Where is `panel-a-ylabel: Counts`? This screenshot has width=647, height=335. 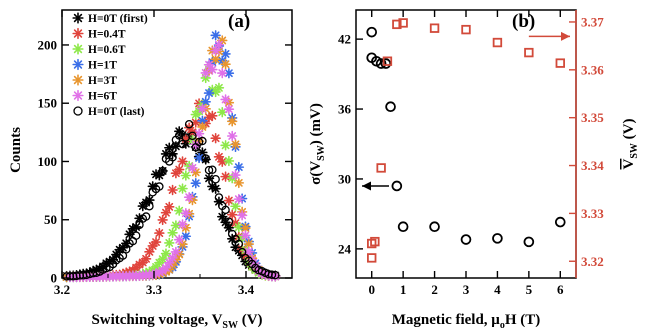
panel-a-ylabel: Counts is located at coordinates (16, 150).